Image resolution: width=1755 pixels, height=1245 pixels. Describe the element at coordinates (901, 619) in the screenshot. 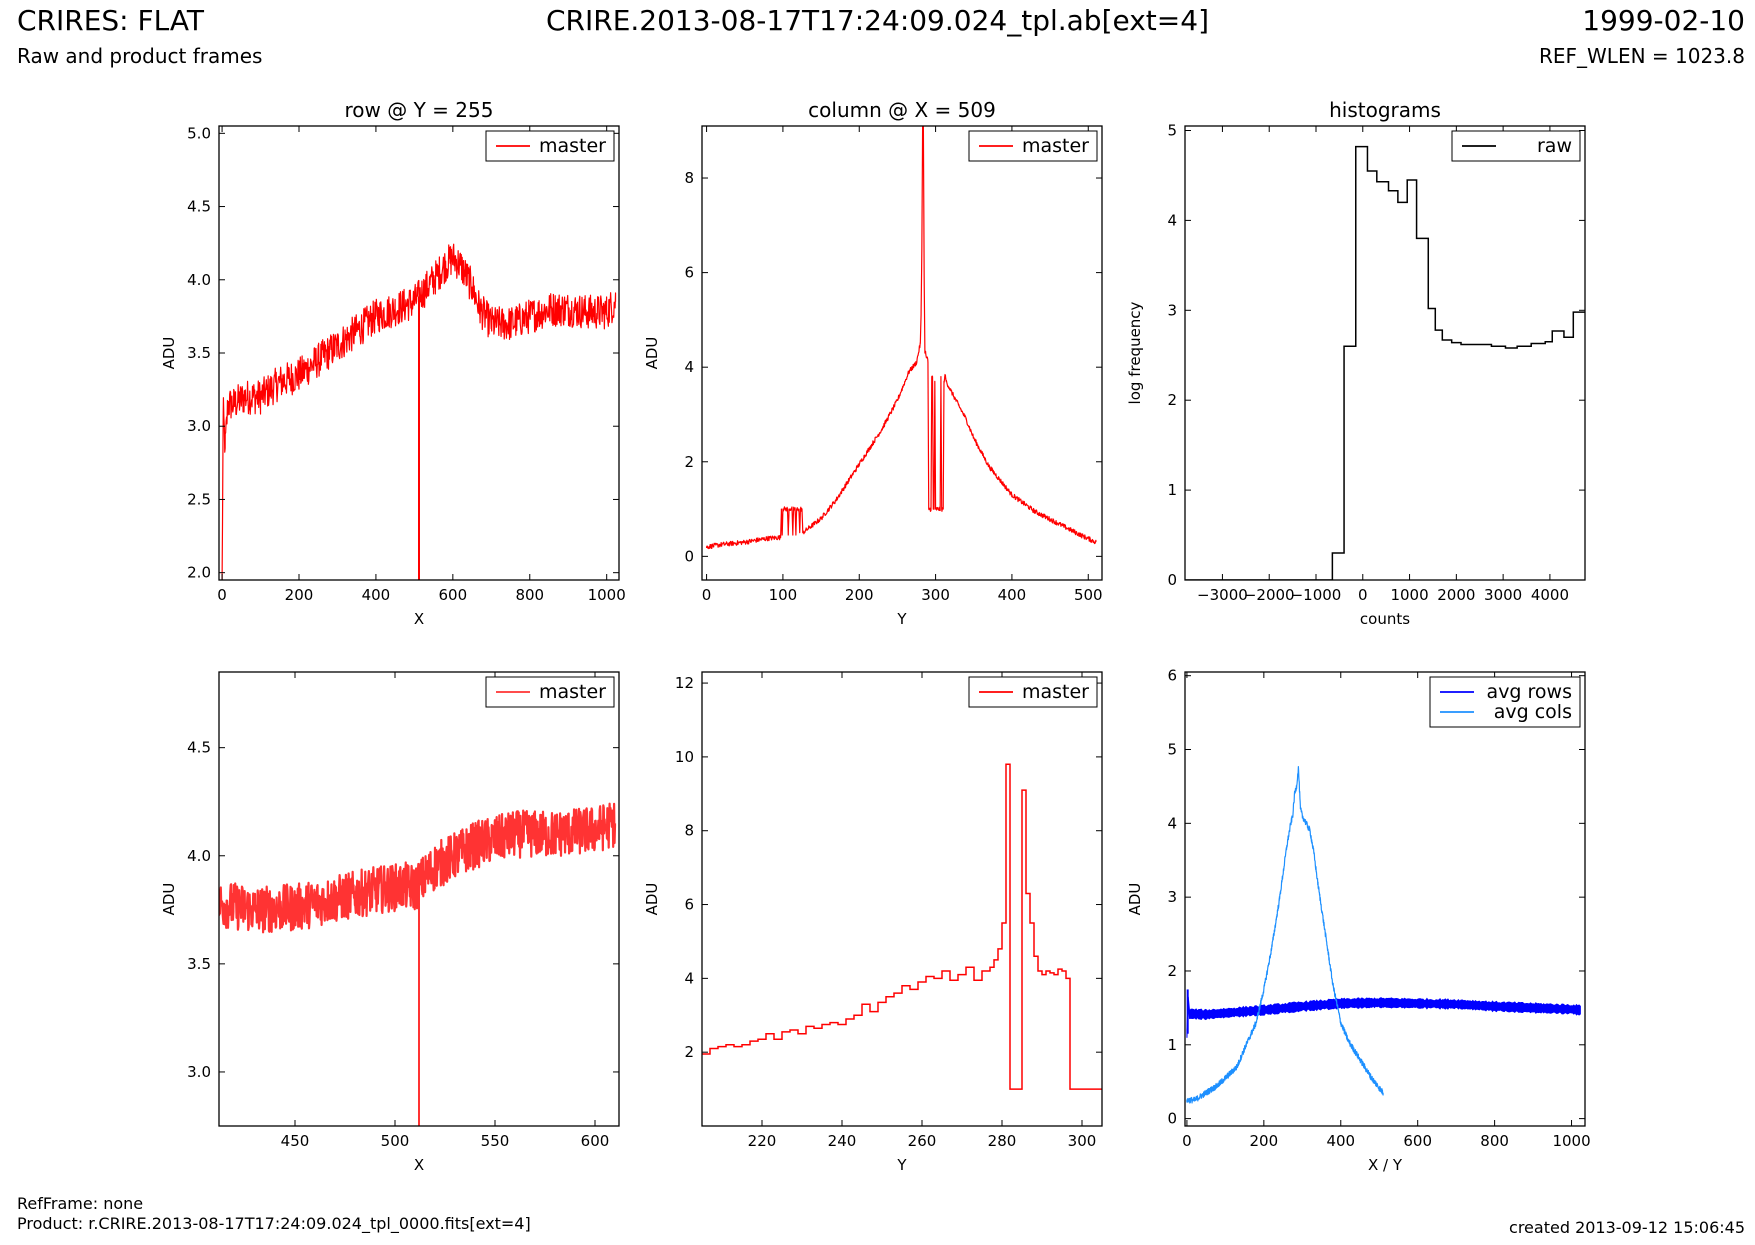

I see `x-axis-label: Y` at that location.